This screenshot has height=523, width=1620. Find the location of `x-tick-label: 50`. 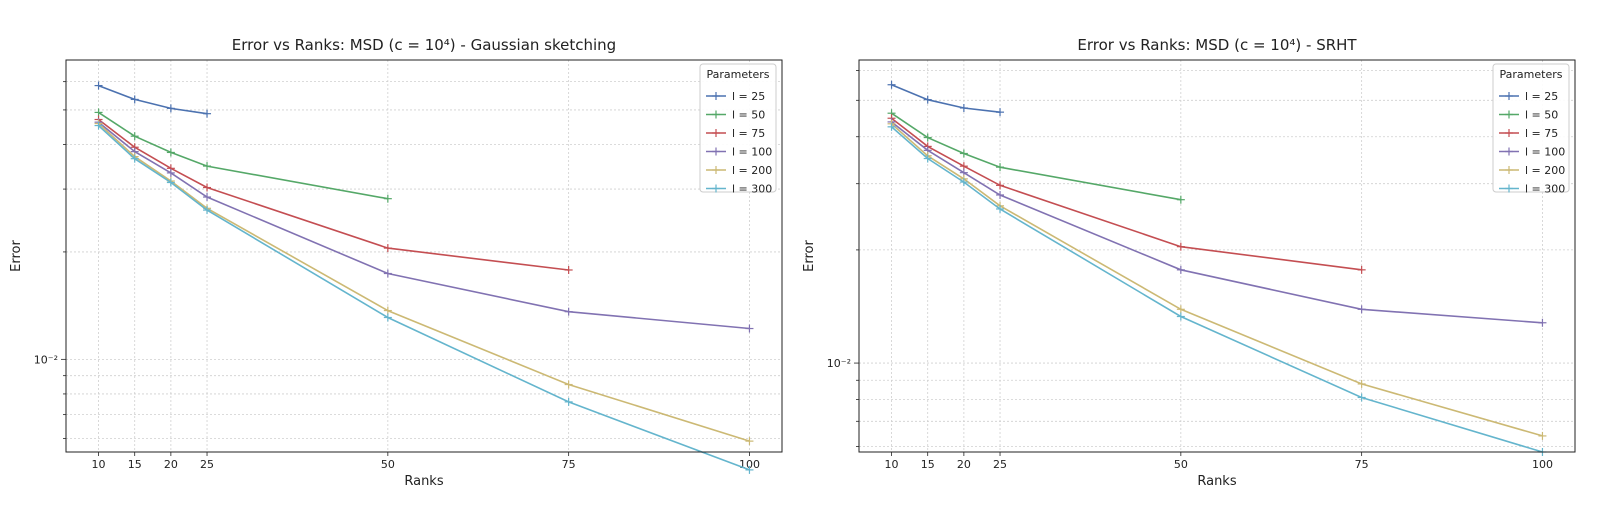

x-tick-label: 50 is located at coordinates (1181, 464).